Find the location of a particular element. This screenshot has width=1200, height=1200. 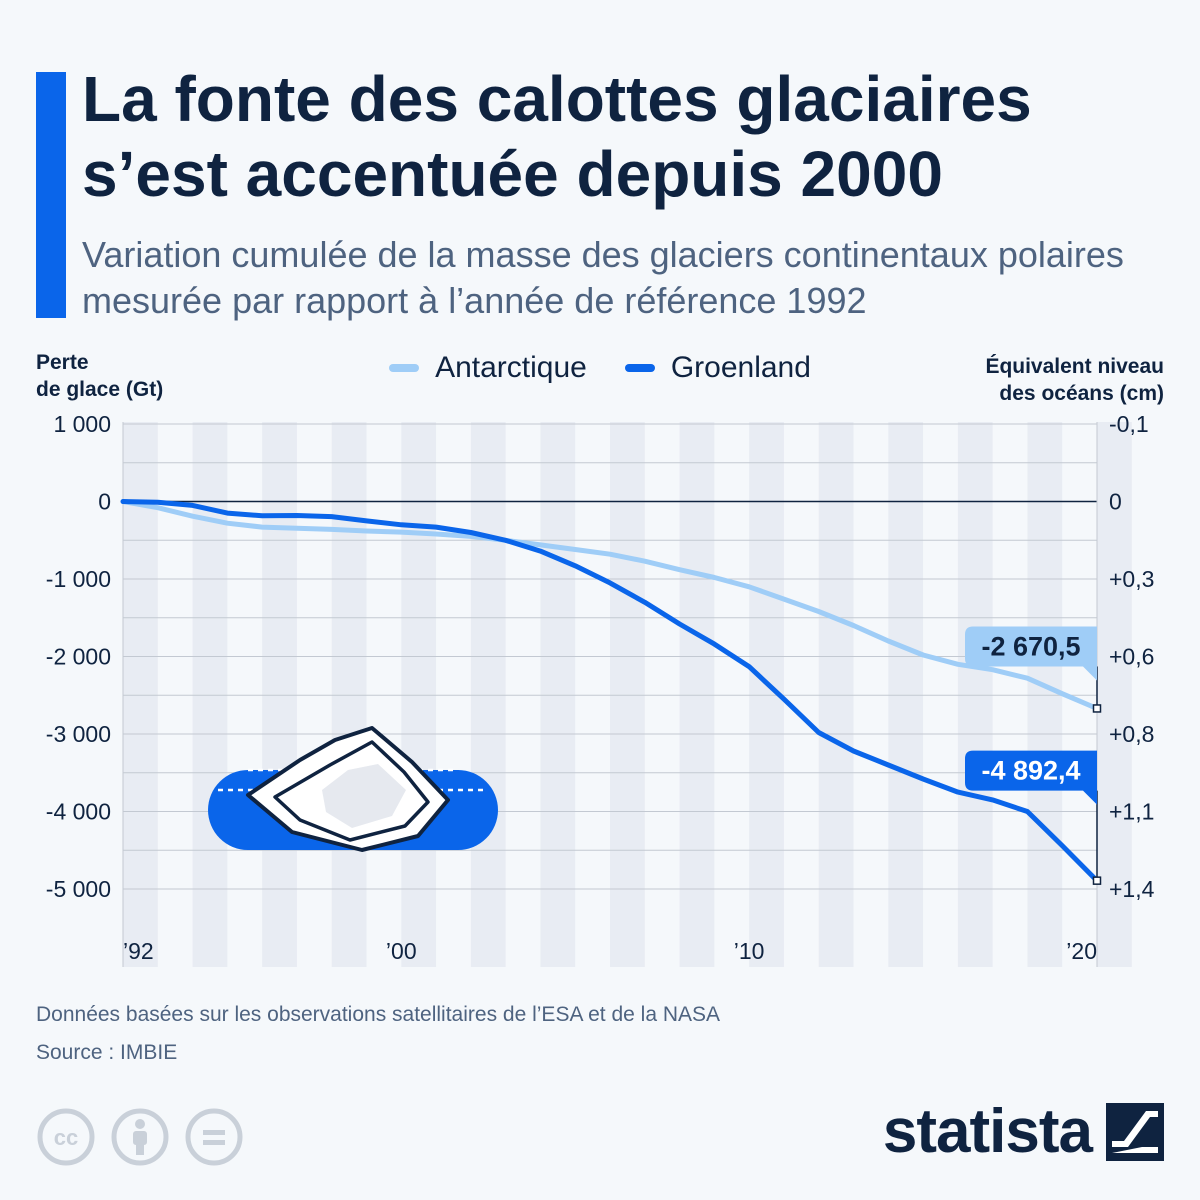

end-label-box-groenland is located at coordinates (1031, 777).